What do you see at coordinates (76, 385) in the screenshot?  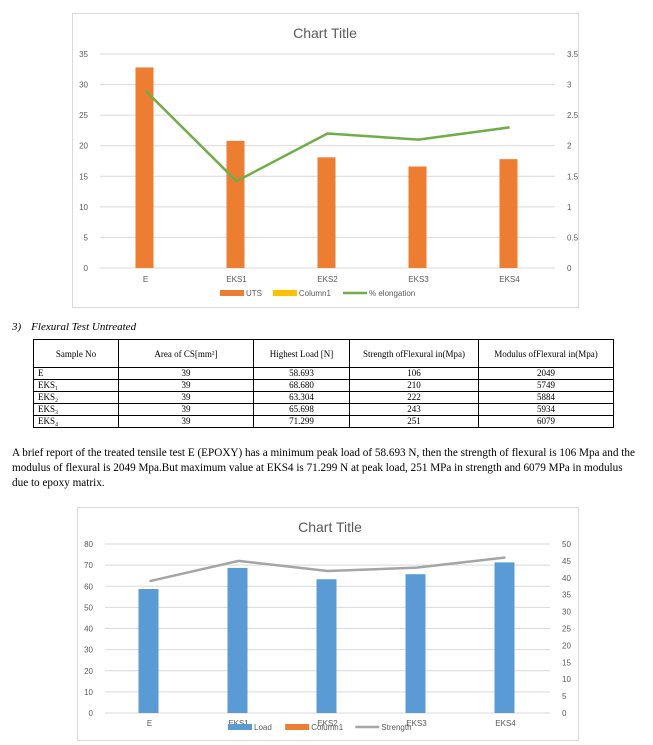 I see `table-cell: EKS₁` at bounding box center [76, 385].